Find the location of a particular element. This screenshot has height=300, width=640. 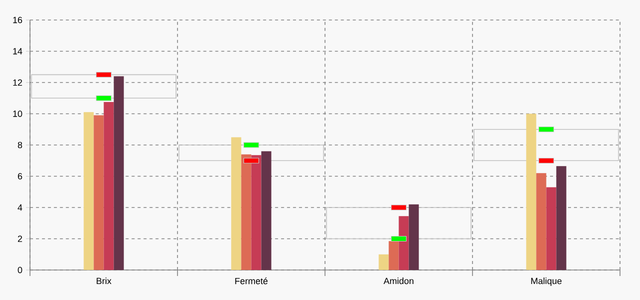

y-tick-label: 6 is located at coordinates (20, 176).